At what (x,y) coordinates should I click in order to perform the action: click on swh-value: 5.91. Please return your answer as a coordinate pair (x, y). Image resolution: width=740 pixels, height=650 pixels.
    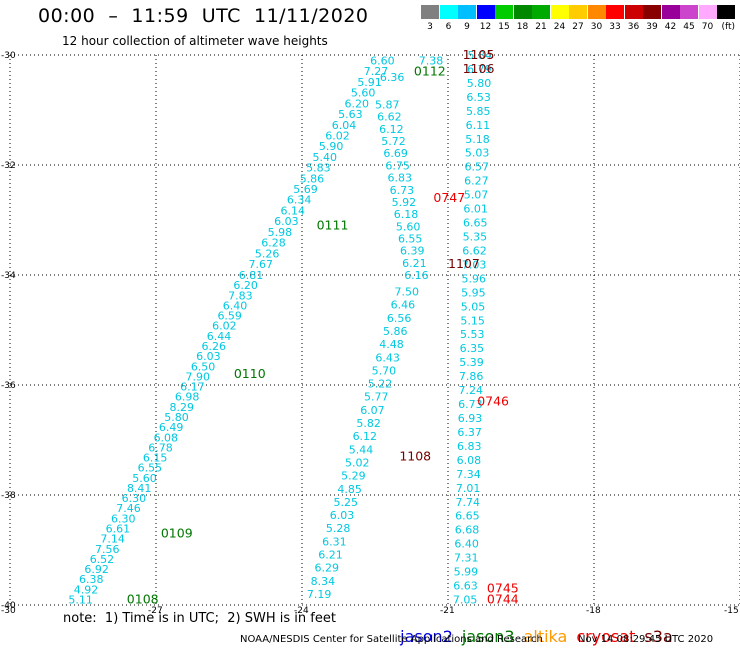
    Looking at the image, I should click on (369, 82).